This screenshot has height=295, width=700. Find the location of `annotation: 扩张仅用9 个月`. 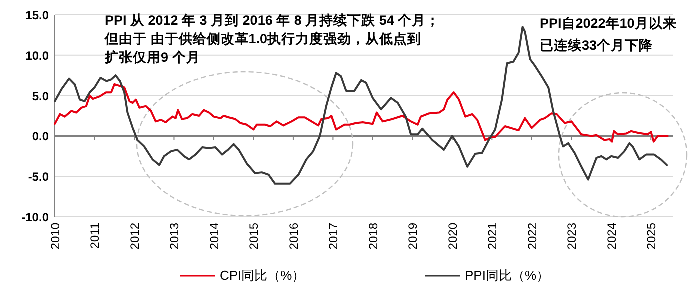

annotation: 扩张仅用9 个月 is located at coordinates (152, 57).